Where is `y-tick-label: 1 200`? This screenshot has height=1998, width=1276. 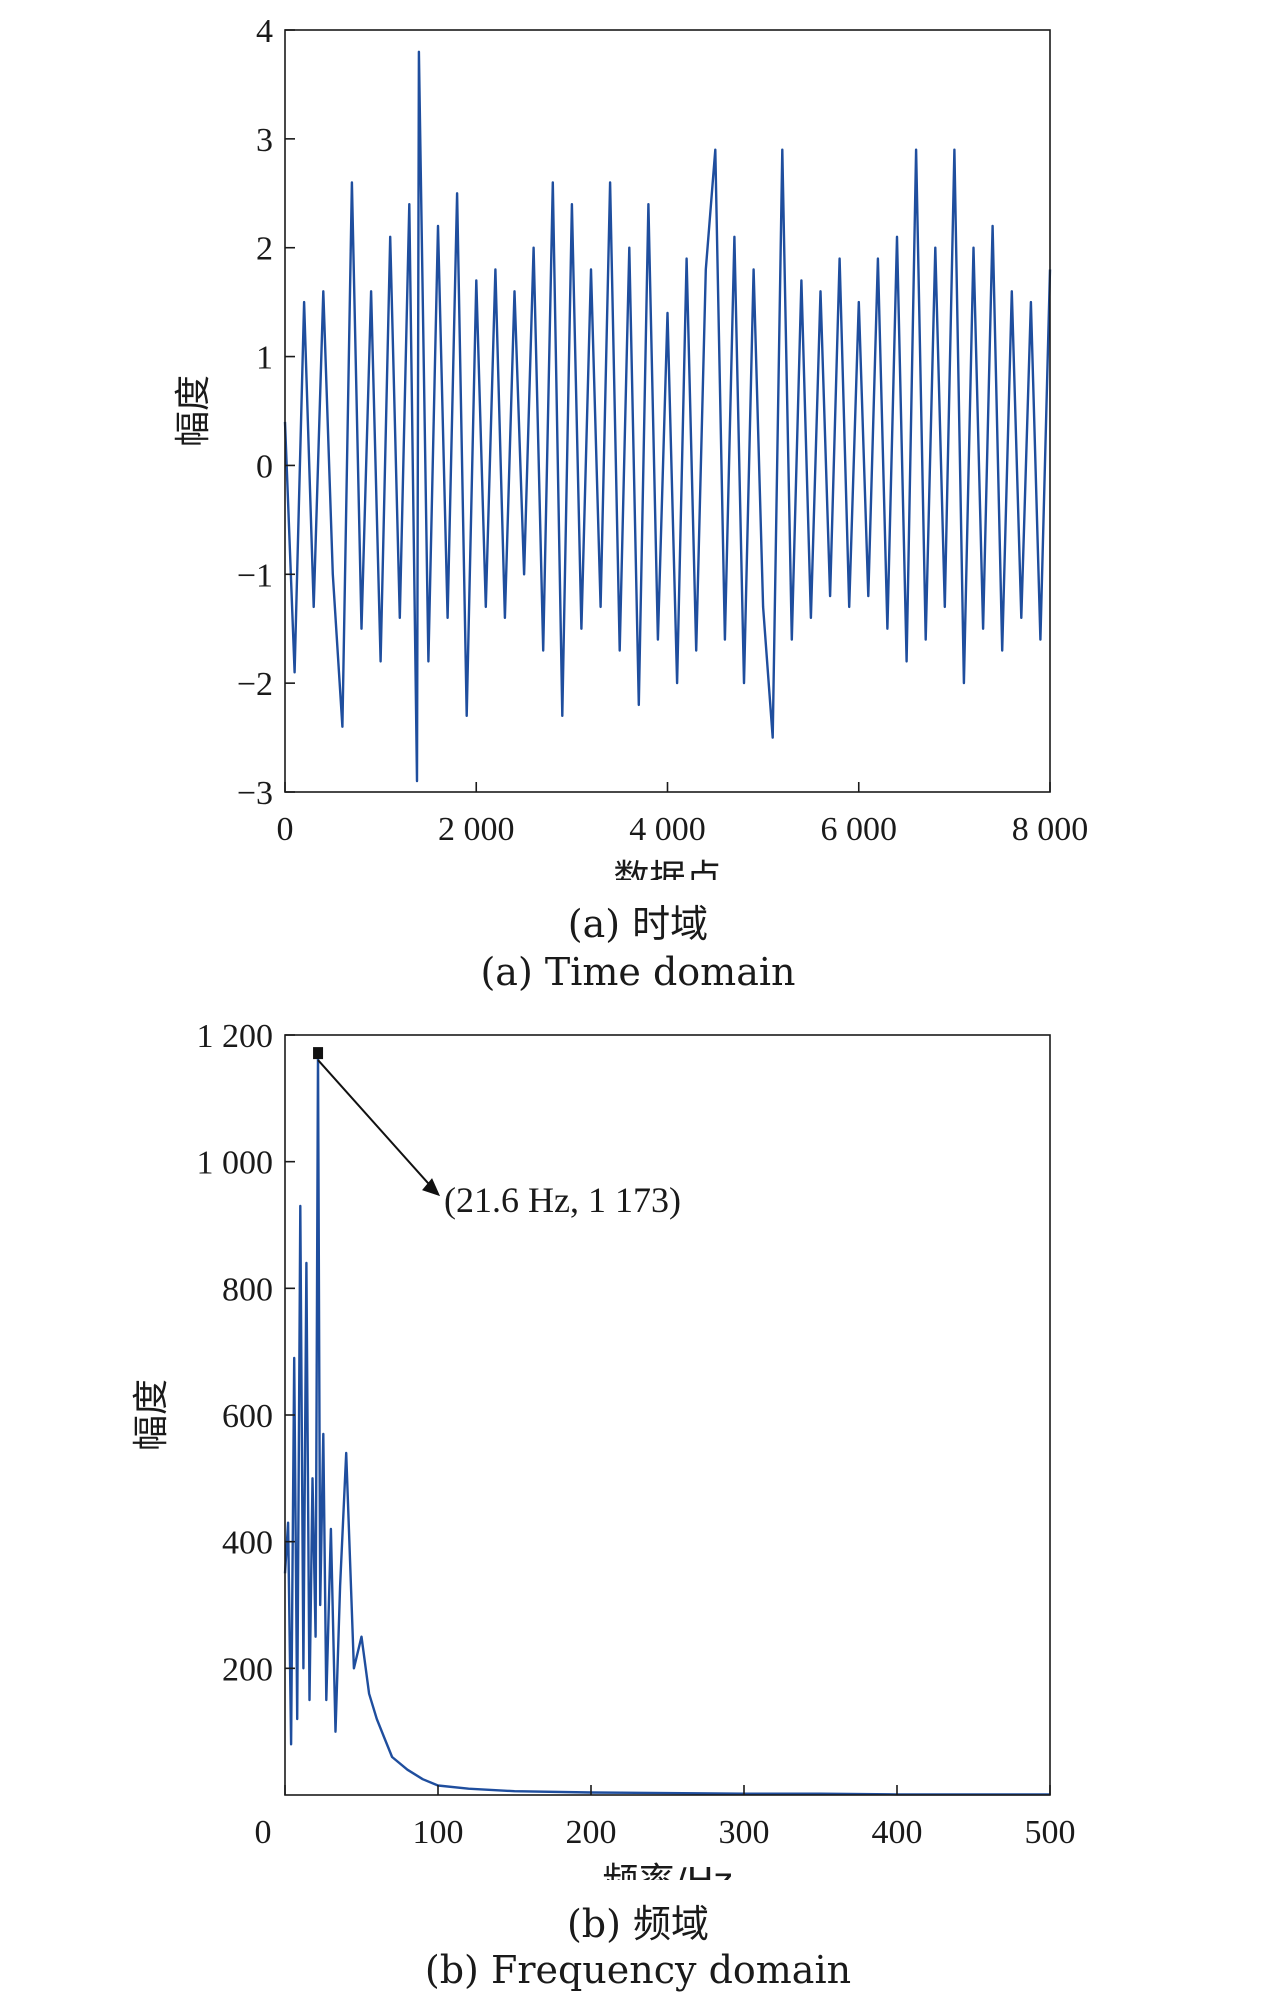 y-tick-label: 1 200 is located at coordinates (235, 1036).